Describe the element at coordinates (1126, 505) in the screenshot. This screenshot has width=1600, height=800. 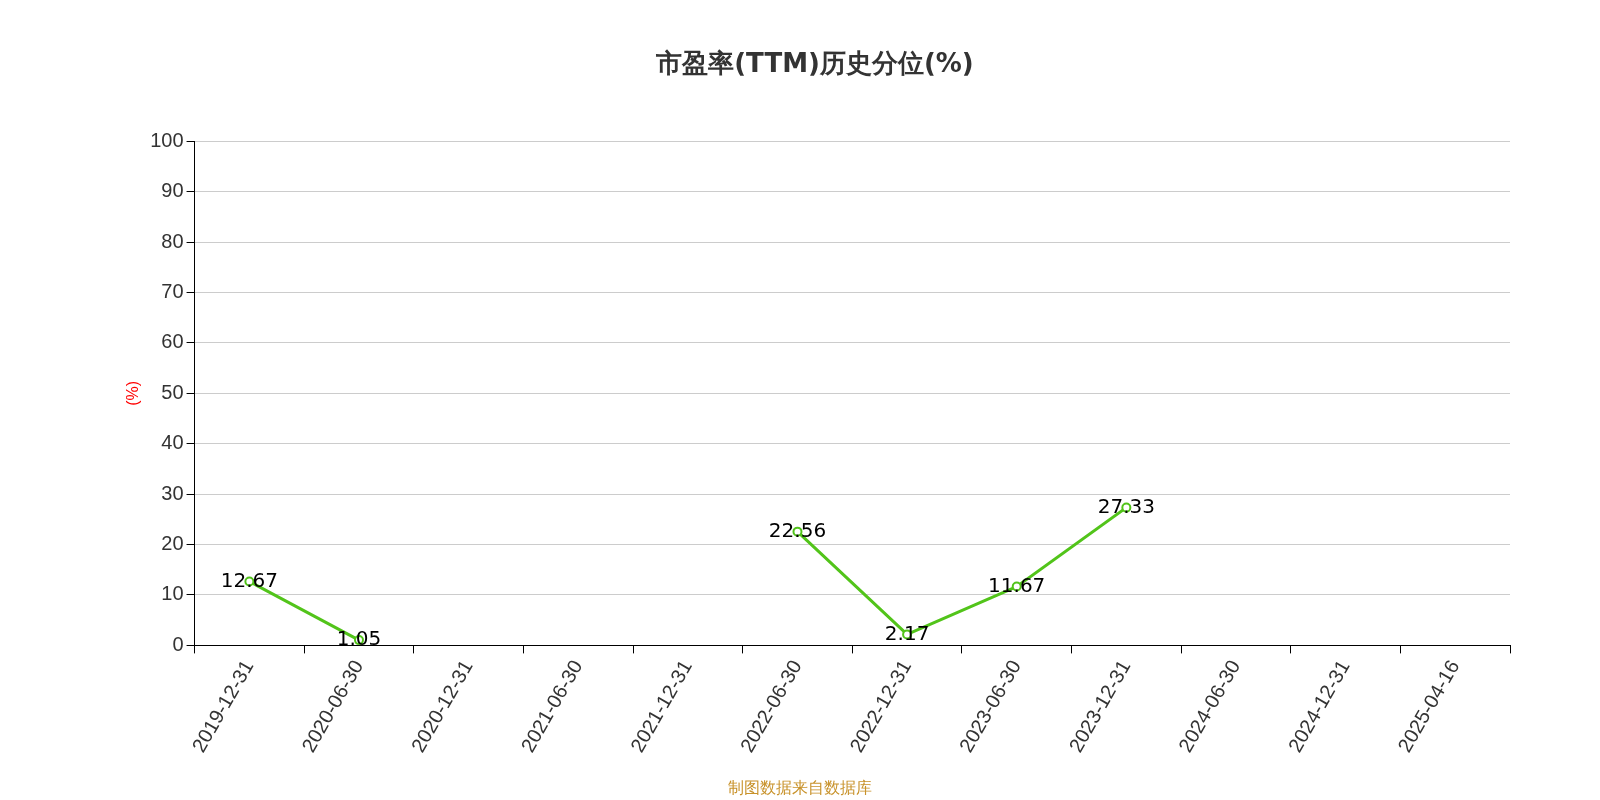
I see `data-label: 27.33` at that location.